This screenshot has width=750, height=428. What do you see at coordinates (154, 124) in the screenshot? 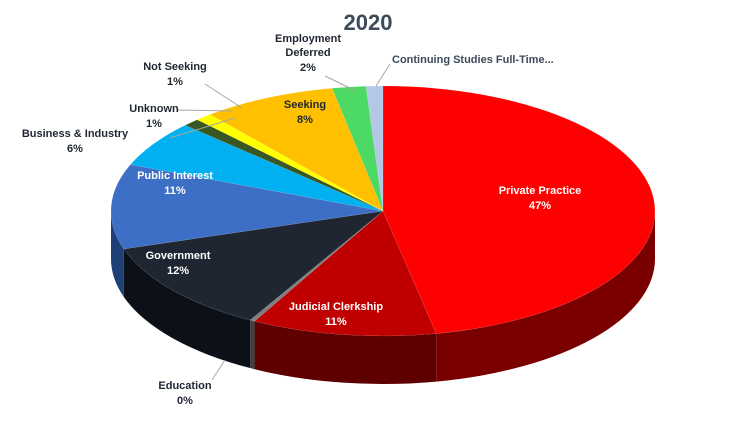
I see `slice-value-6: 1%` at bounding box center [154, 124].